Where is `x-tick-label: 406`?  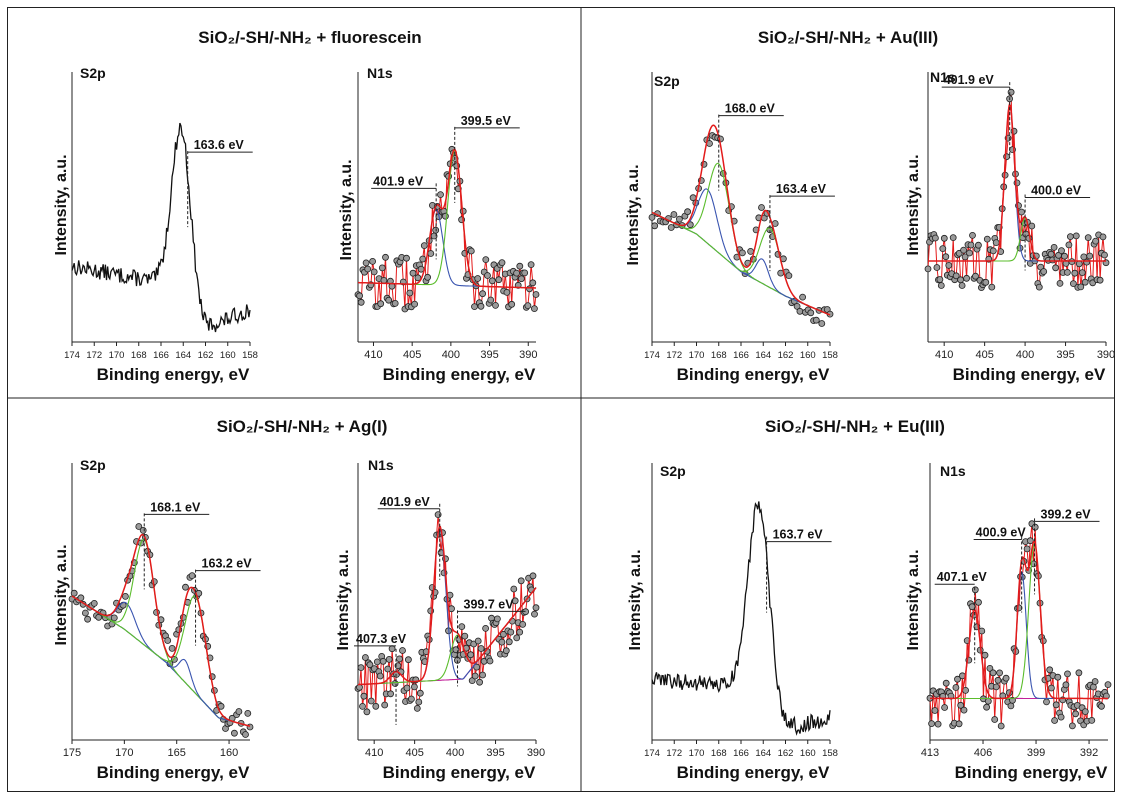
x-tick-label: 406 is located at coordinates (983, 753).